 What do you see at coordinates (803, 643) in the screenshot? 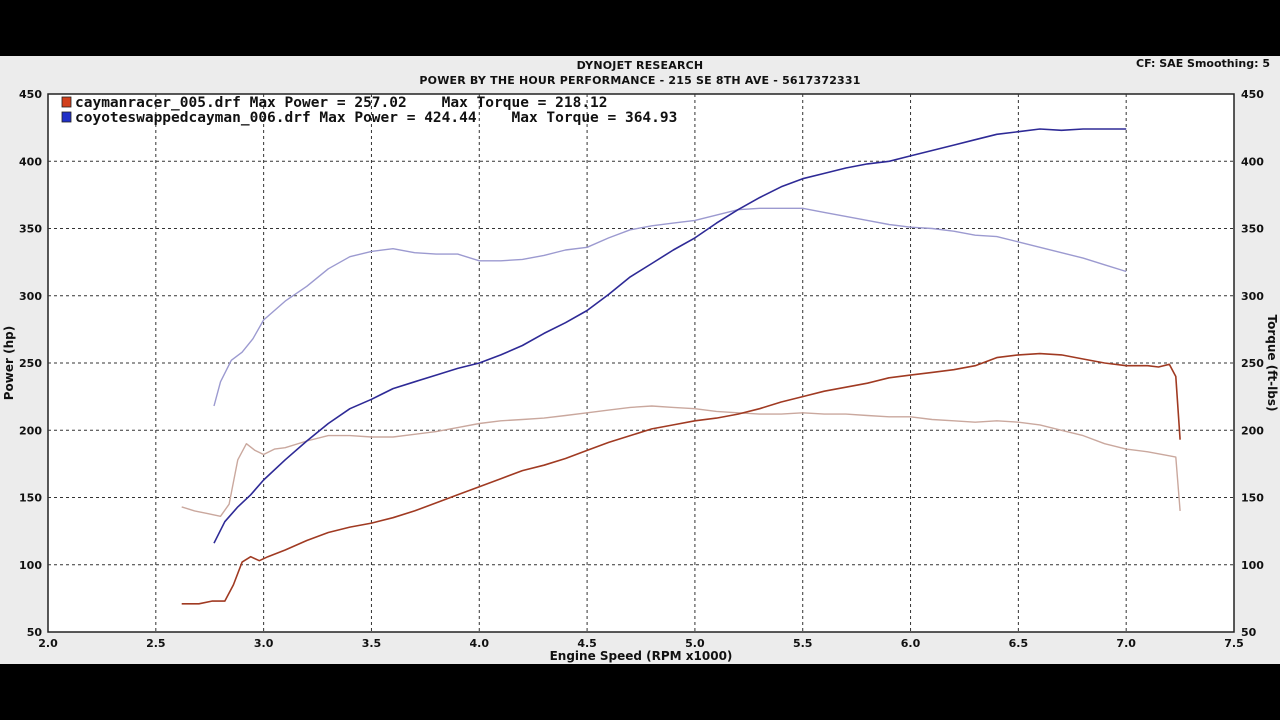
I see `x-tick-label: 5.5` at bounding box center [803, 643].